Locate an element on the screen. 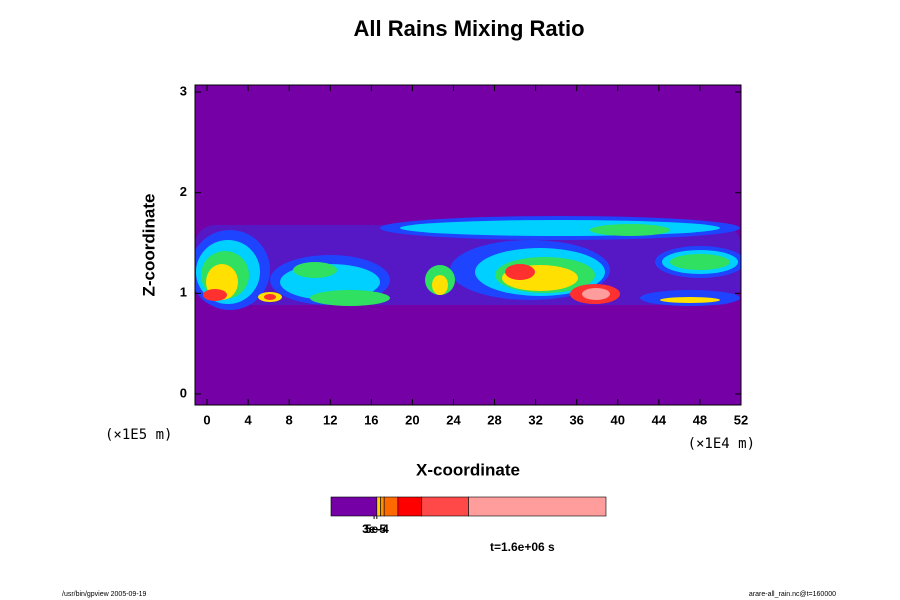 Image resolution: width=900 pixels, height=600 pixels. y-tick-label: 1 is located at coordinates (183, 292).